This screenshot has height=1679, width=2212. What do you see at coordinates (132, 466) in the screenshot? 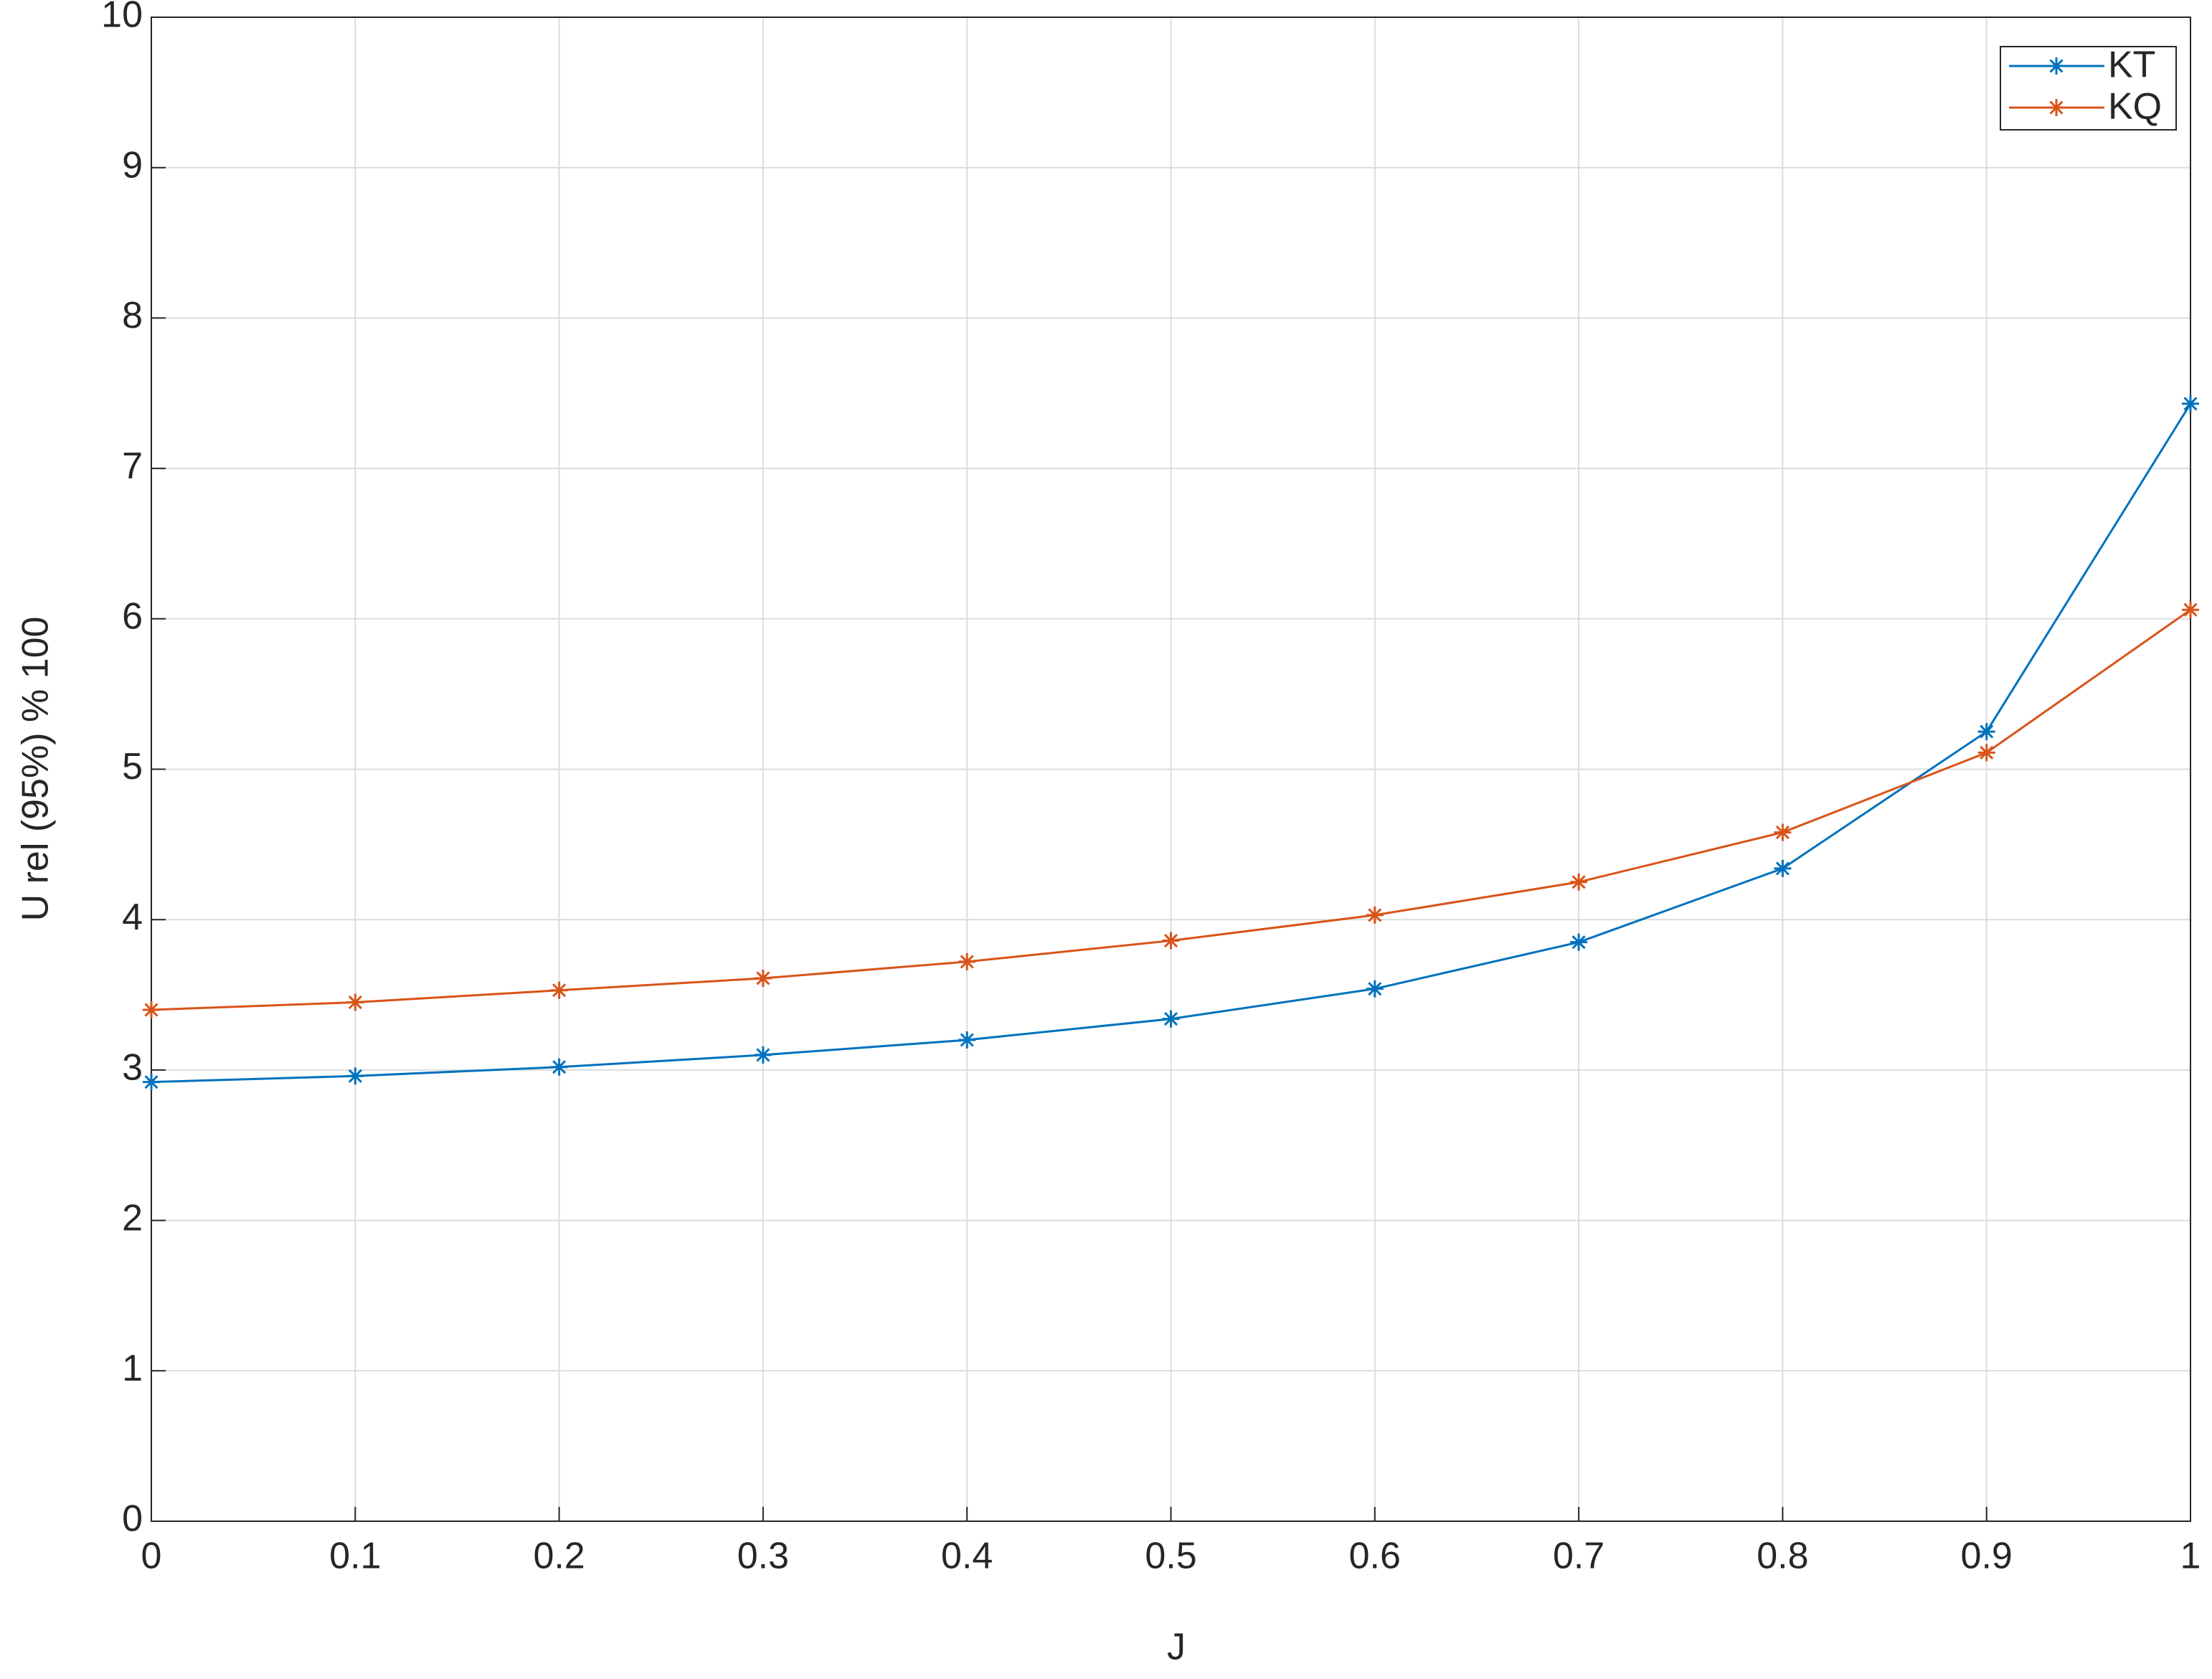
I see `y-tick-label: 7` at bounding box center [132, 466].